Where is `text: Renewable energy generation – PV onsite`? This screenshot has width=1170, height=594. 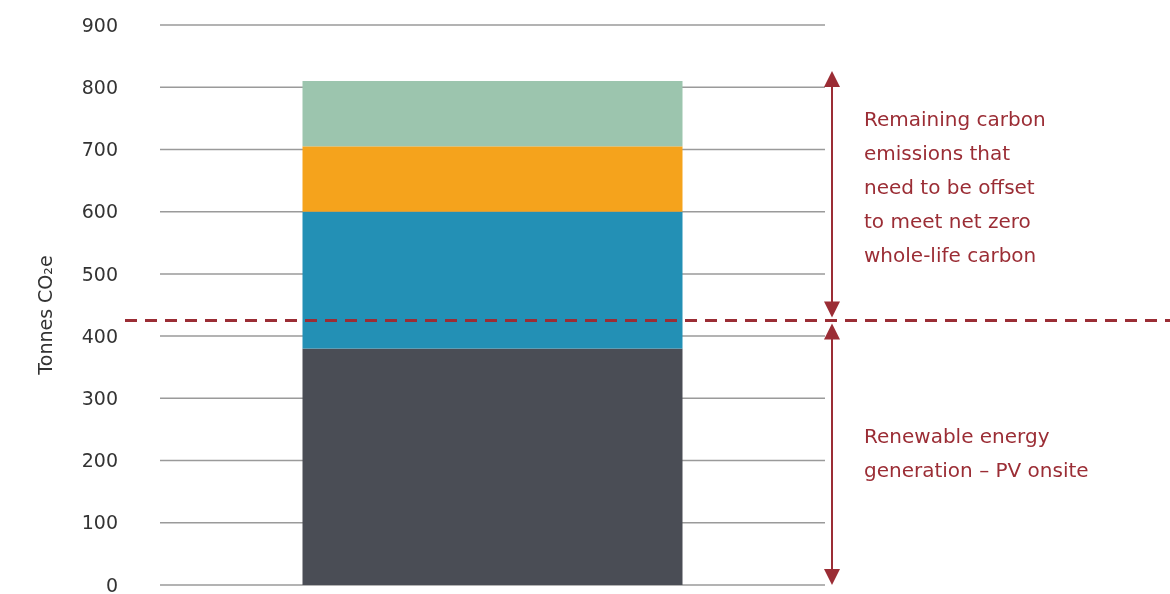
text: Renewable energy generation – PV onsite is located at coordinates (976, 452).